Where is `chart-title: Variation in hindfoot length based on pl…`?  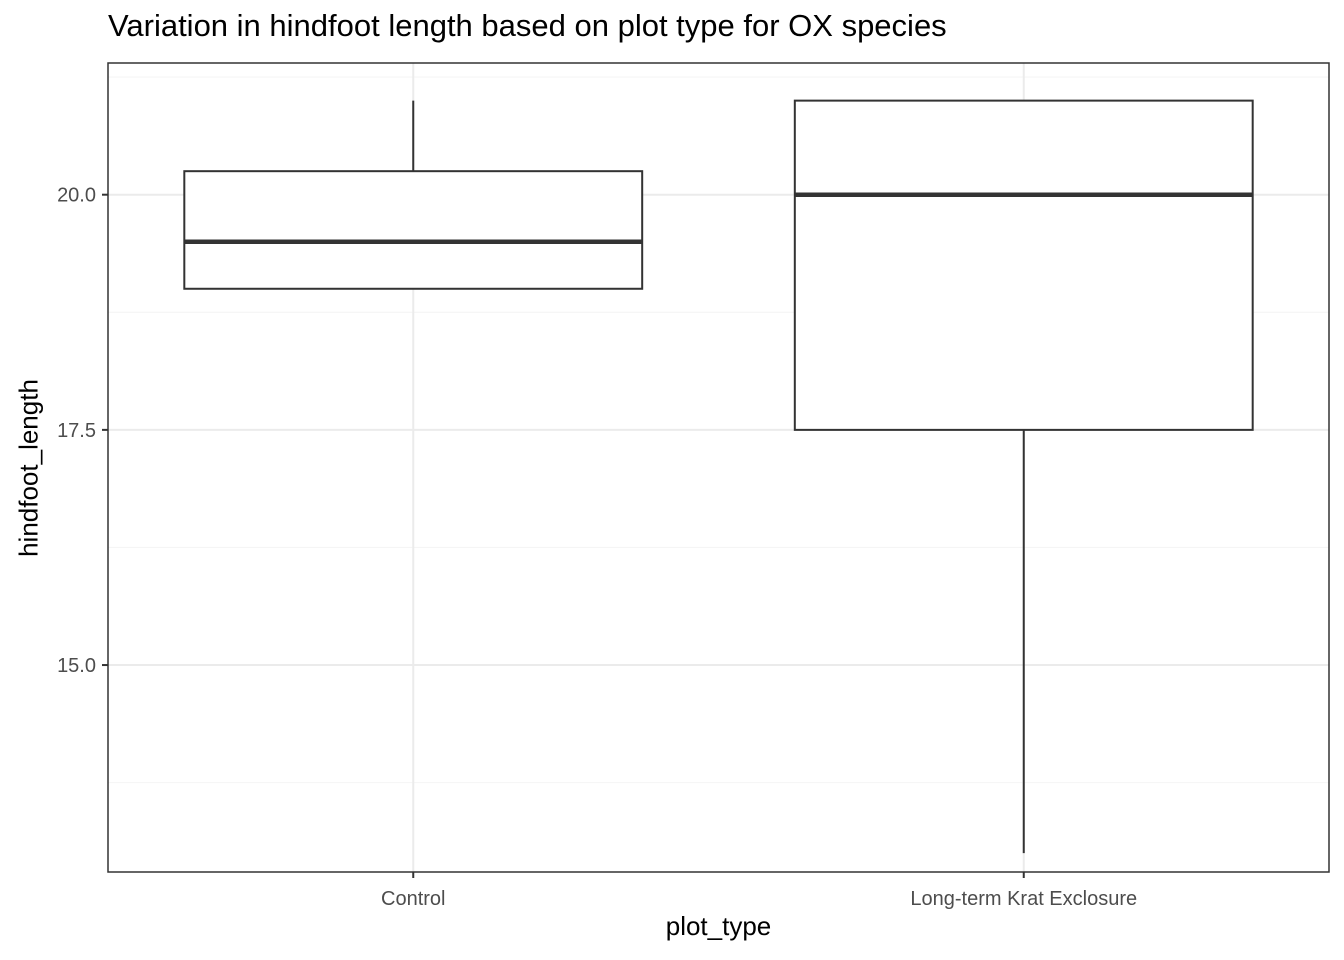
chart-title: Variation in hindfoot length based on pl… is located at coordinates (527, 25).